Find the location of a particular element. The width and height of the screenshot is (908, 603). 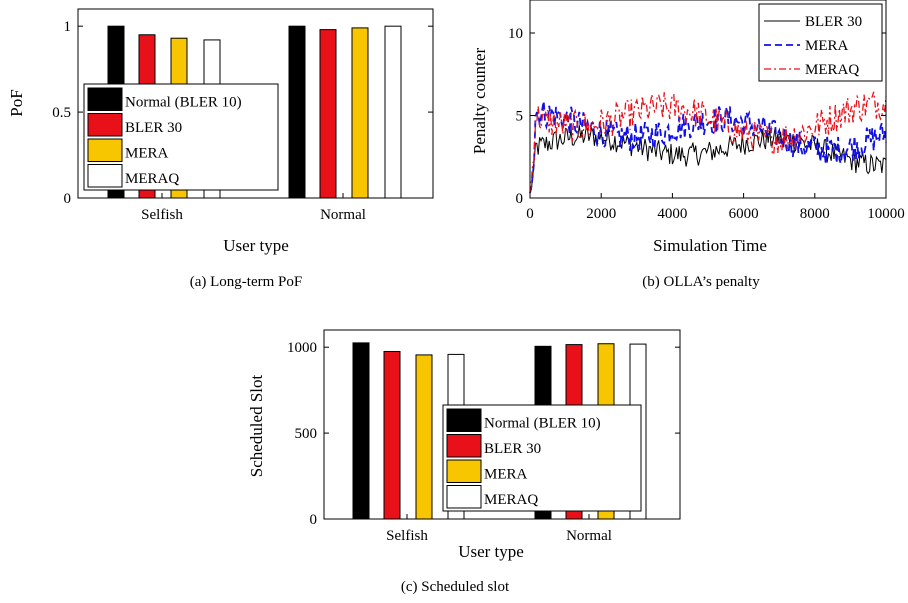

y-tick-label: 1000 is located at coordinates (302, 348).